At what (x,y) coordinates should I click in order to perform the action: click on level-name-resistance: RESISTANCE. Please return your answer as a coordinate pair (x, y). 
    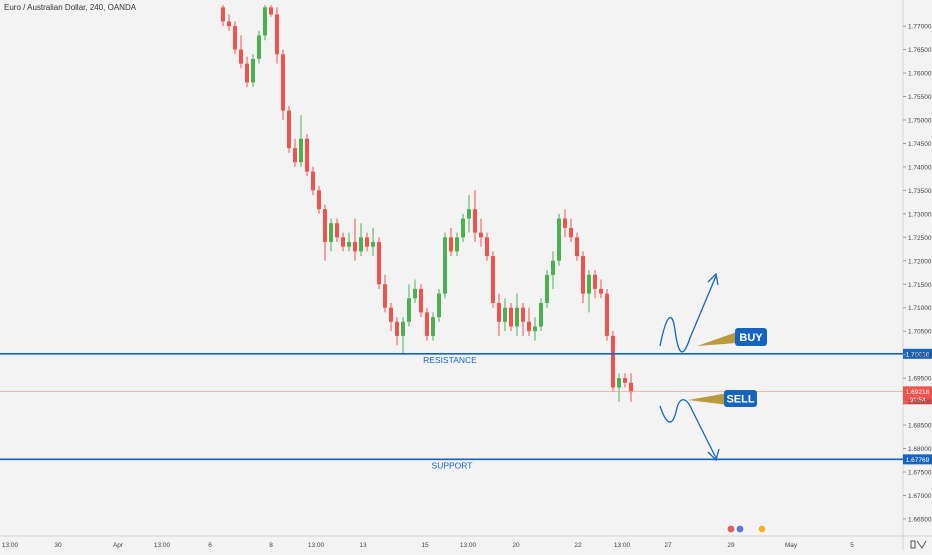
    Looking at the image, I should click on (450, 360).